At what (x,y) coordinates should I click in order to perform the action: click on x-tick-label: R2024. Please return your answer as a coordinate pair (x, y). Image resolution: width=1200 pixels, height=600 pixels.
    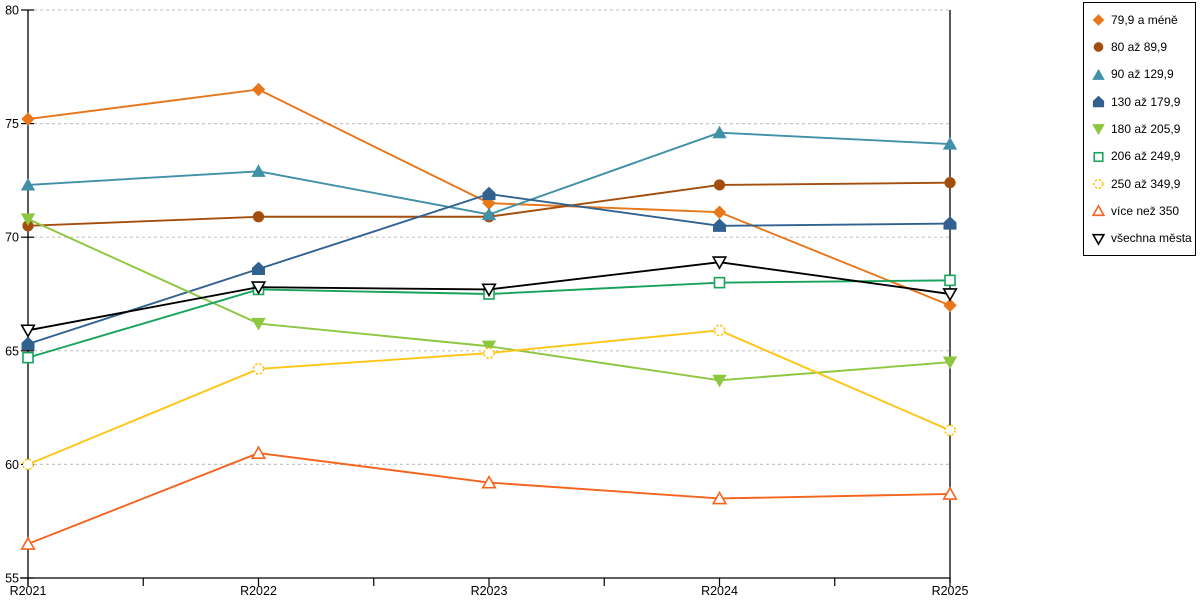
    Looking at the image, I should click on (719, 591).